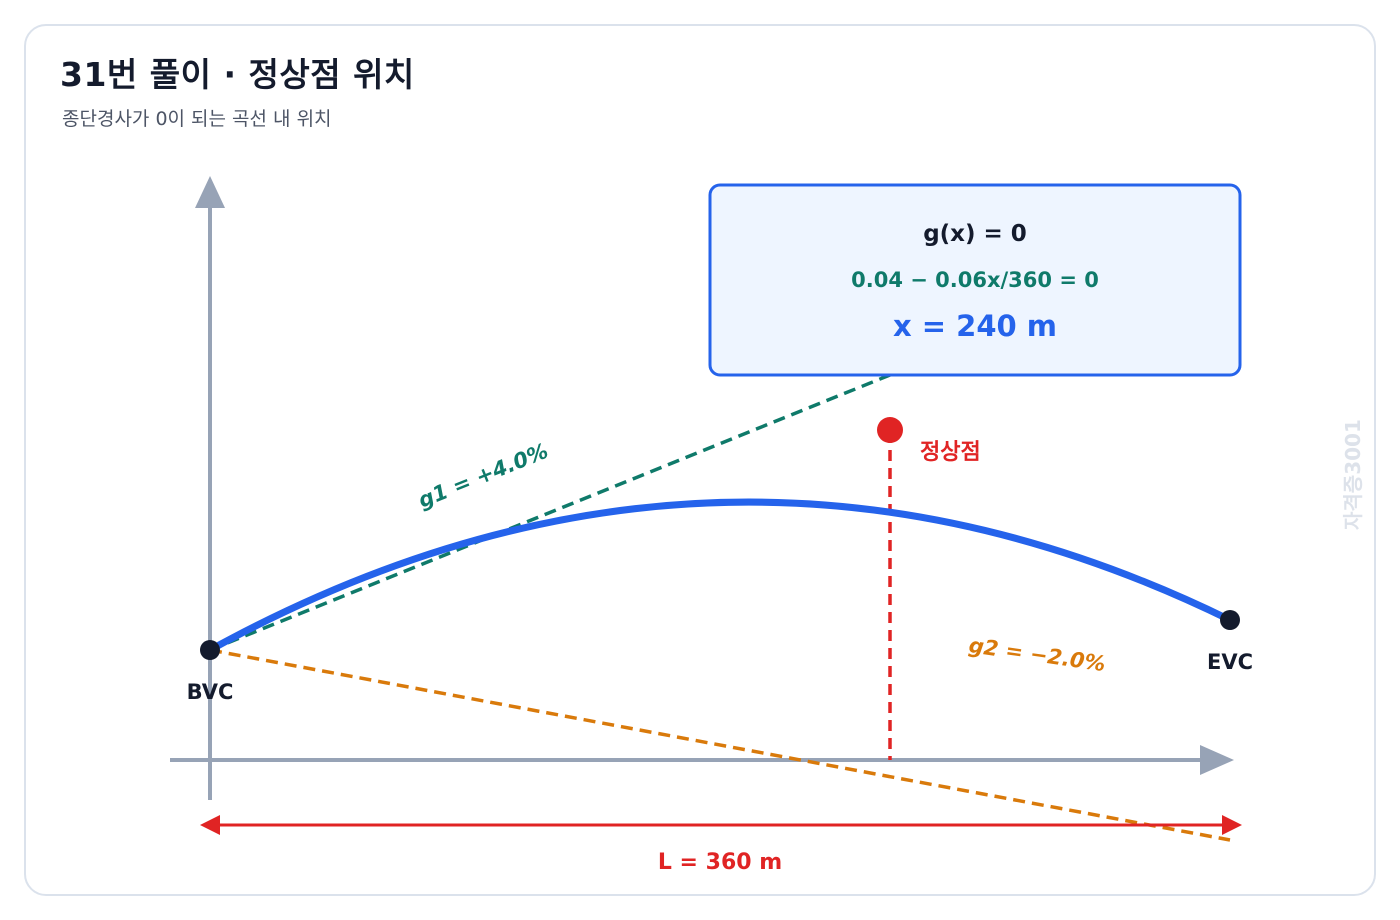  Describe the element at coordinates (483, 476) in the screenshot. I see `g1-label: g1 = +4.0%` at that location.